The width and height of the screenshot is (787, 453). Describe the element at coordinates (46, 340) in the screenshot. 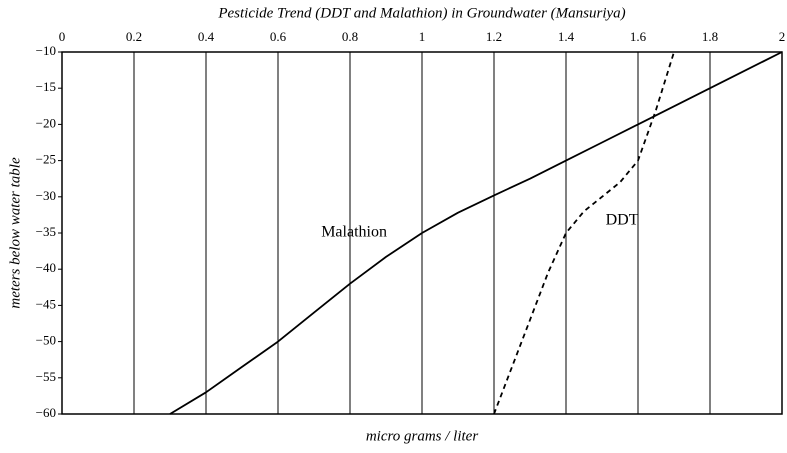

I see `y-tick-label: −50` at that location.